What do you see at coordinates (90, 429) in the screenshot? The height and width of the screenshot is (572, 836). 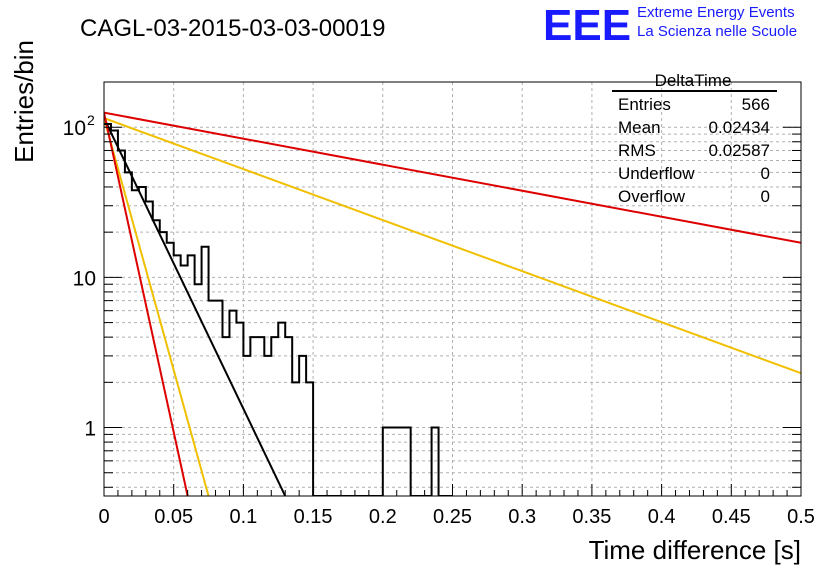 I see `y-tick-label: 1` at bounding box center [90, 429].